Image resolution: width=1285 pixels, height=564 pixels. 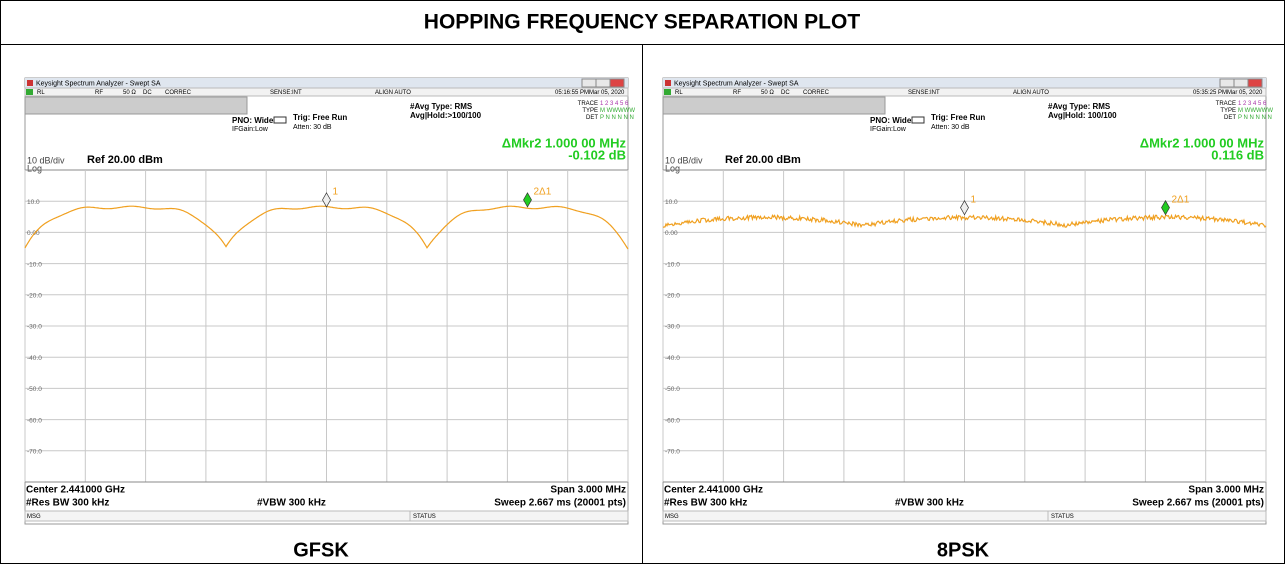 I want to click on status-bar, so click(x=326, y=92).